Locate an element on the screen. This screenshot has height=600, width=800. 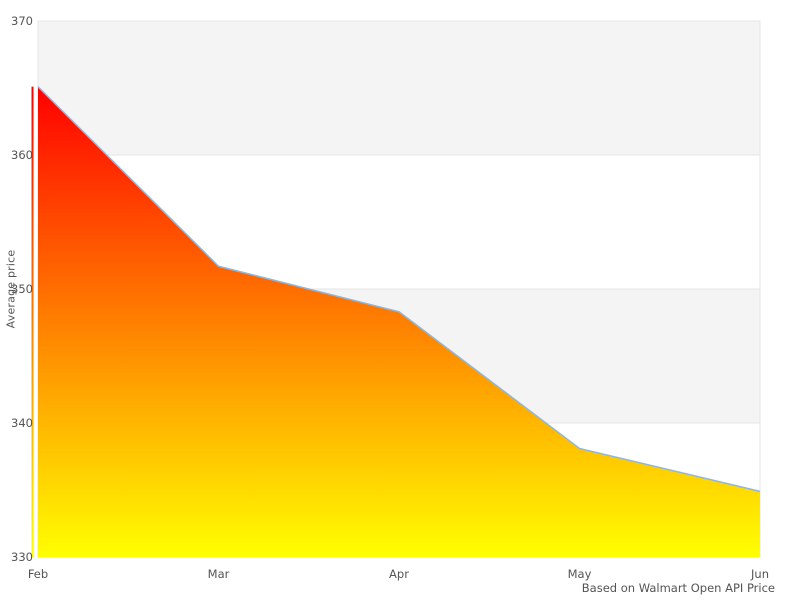
y-tick-label: 330 is located at coordinates (22, 557).